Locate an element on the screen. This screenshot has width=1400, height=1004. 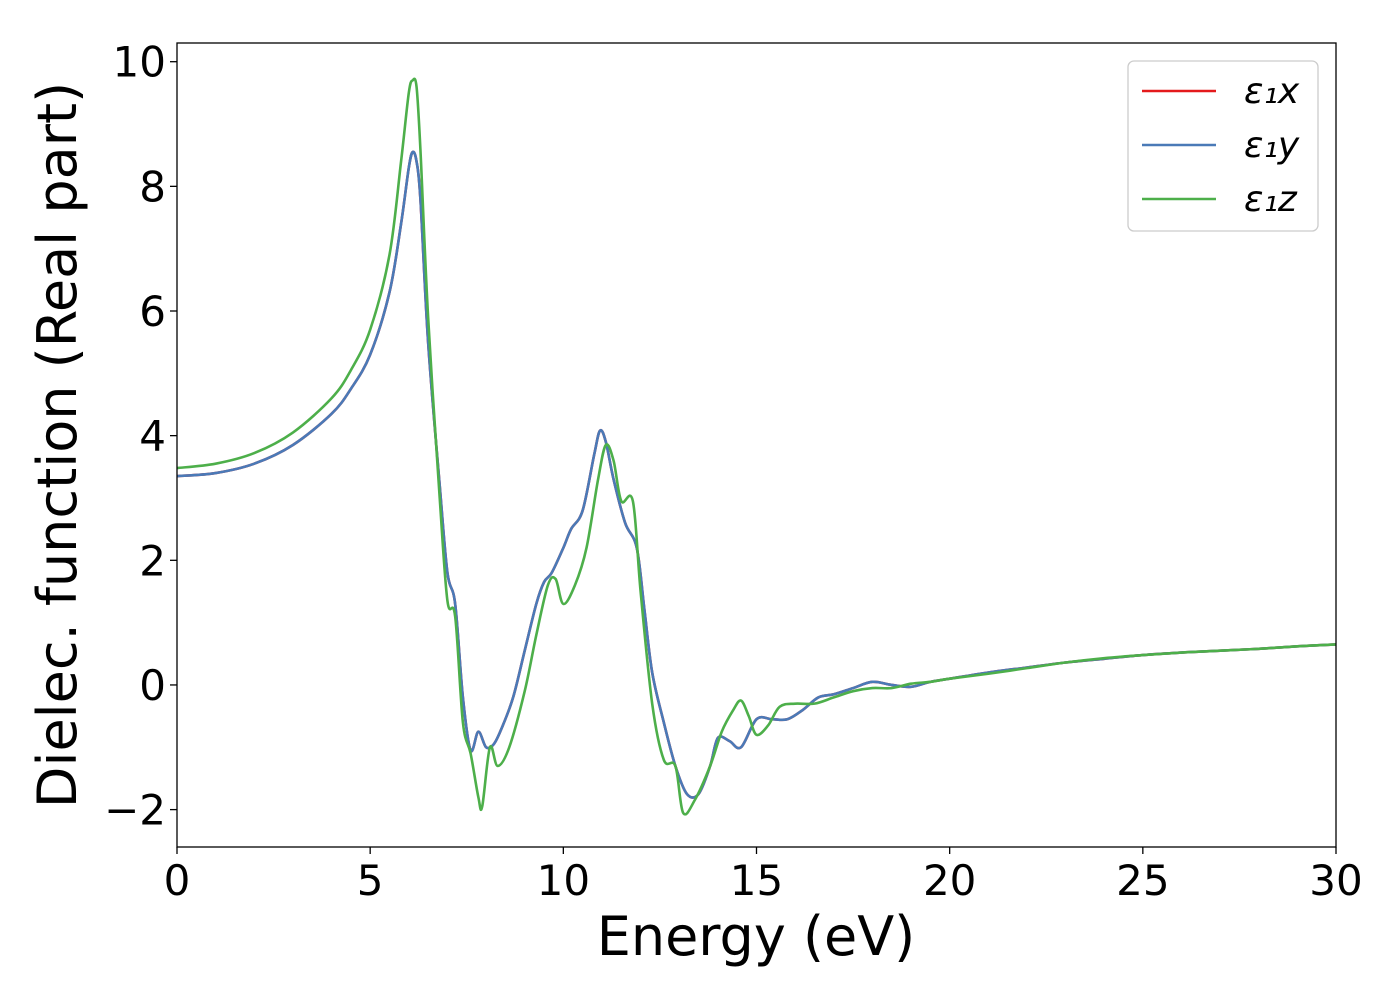
y-axis-label: Dielec. function (Real part) is located at coordinates (57, 445).